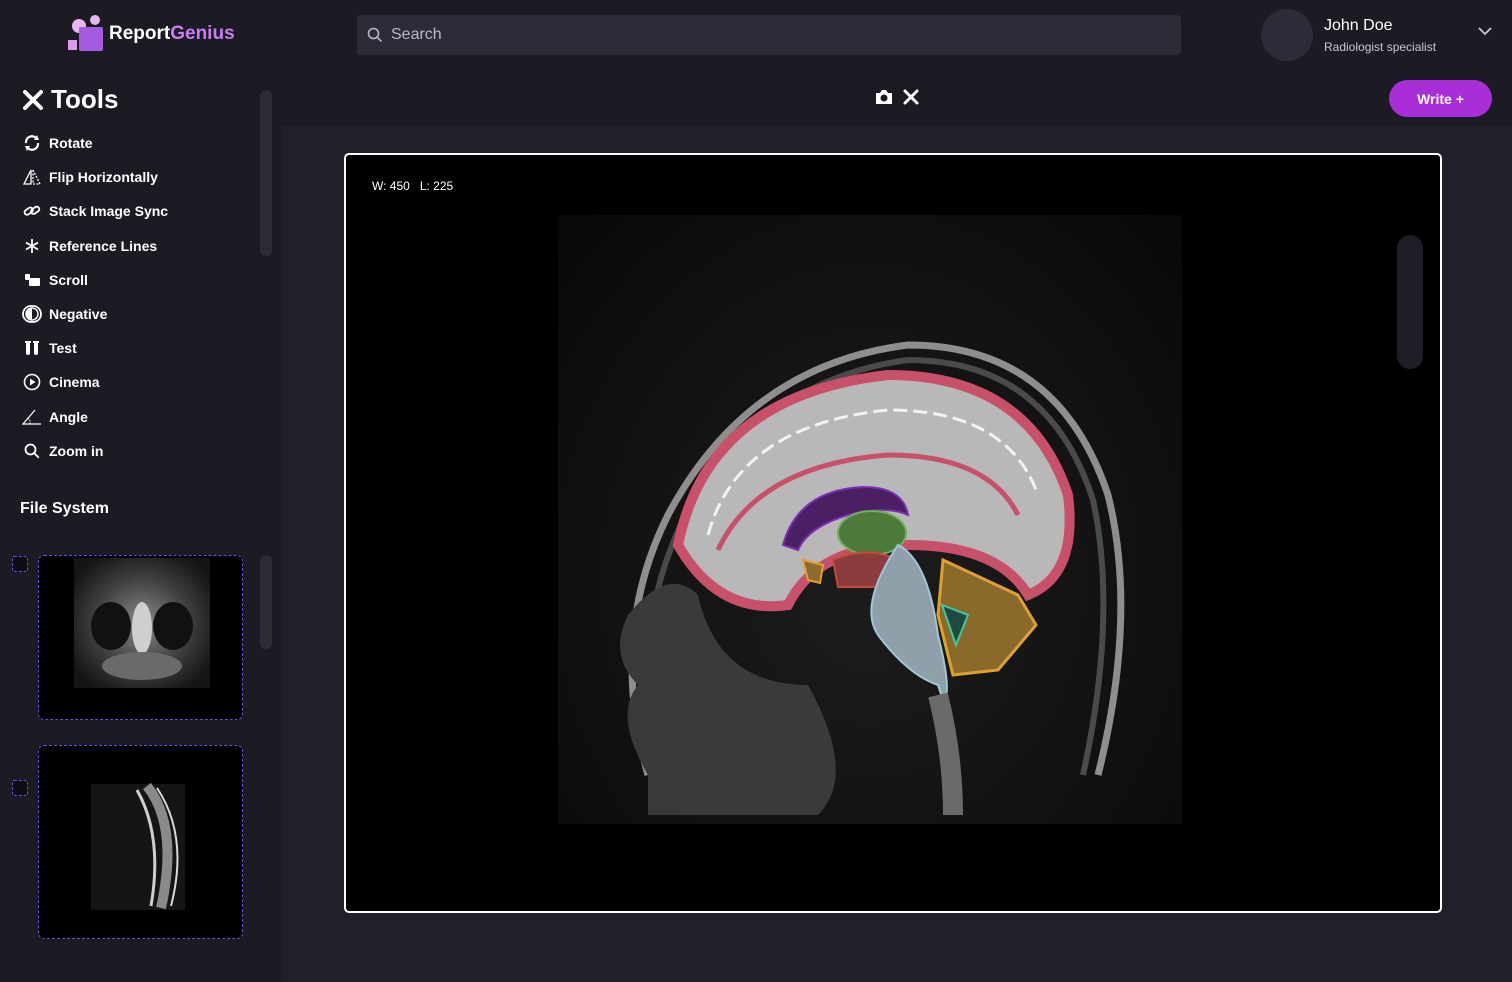 This screenshot has width=1512, height=982. I want to click on test-tubes-icon, so click(32, 348).